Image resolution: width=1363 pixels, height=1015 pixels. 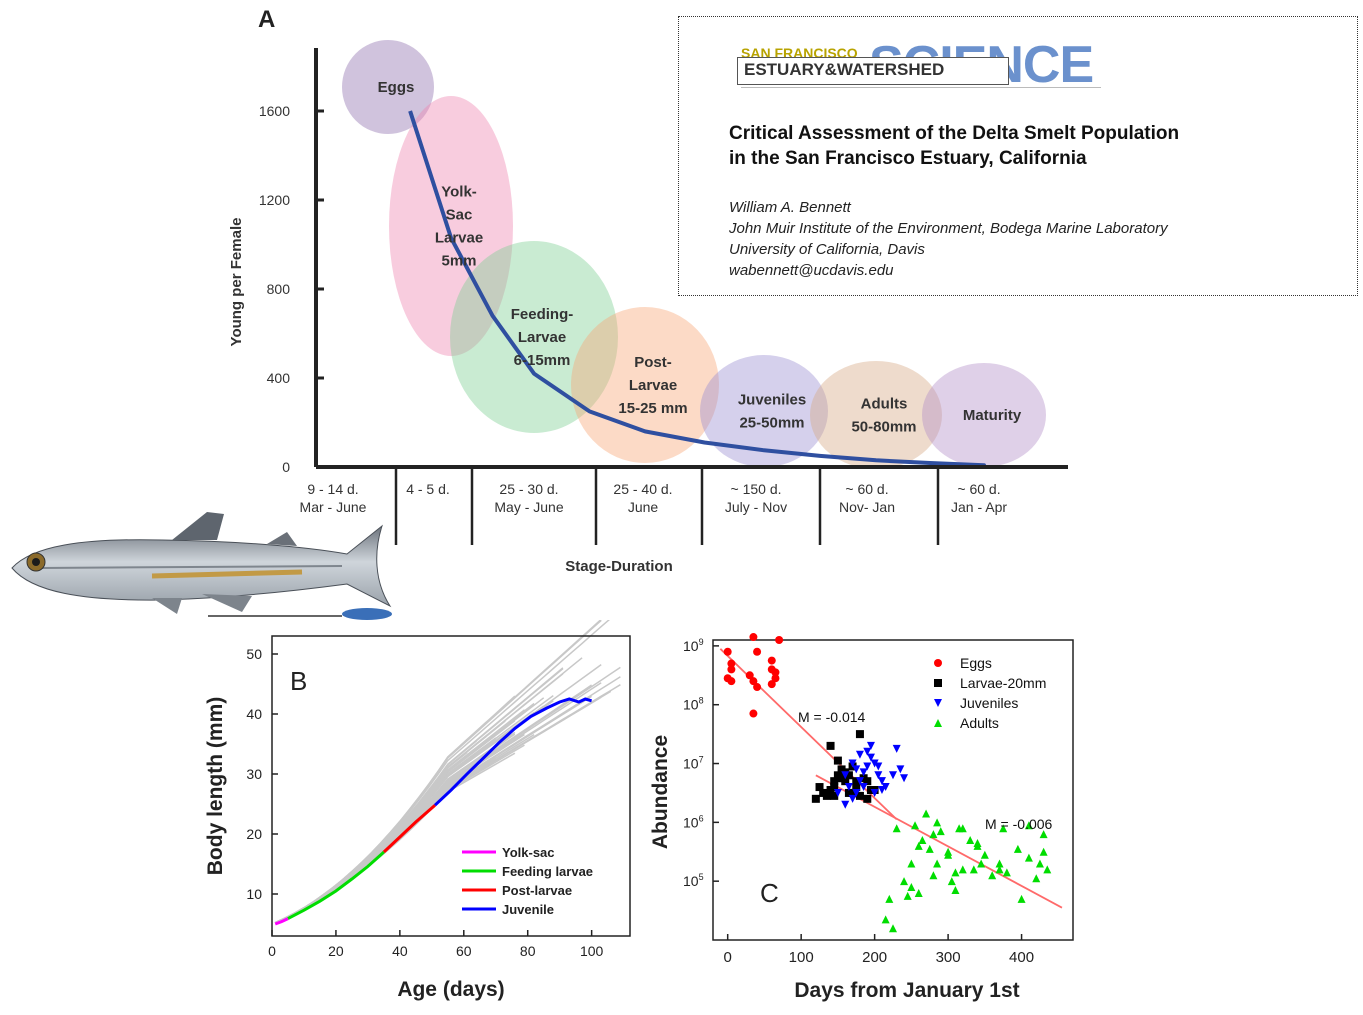 What do you see at coordinates (333, 507) in the screenshot?
I see `stage-season: Mar - June` at bounding box center [333, 507].